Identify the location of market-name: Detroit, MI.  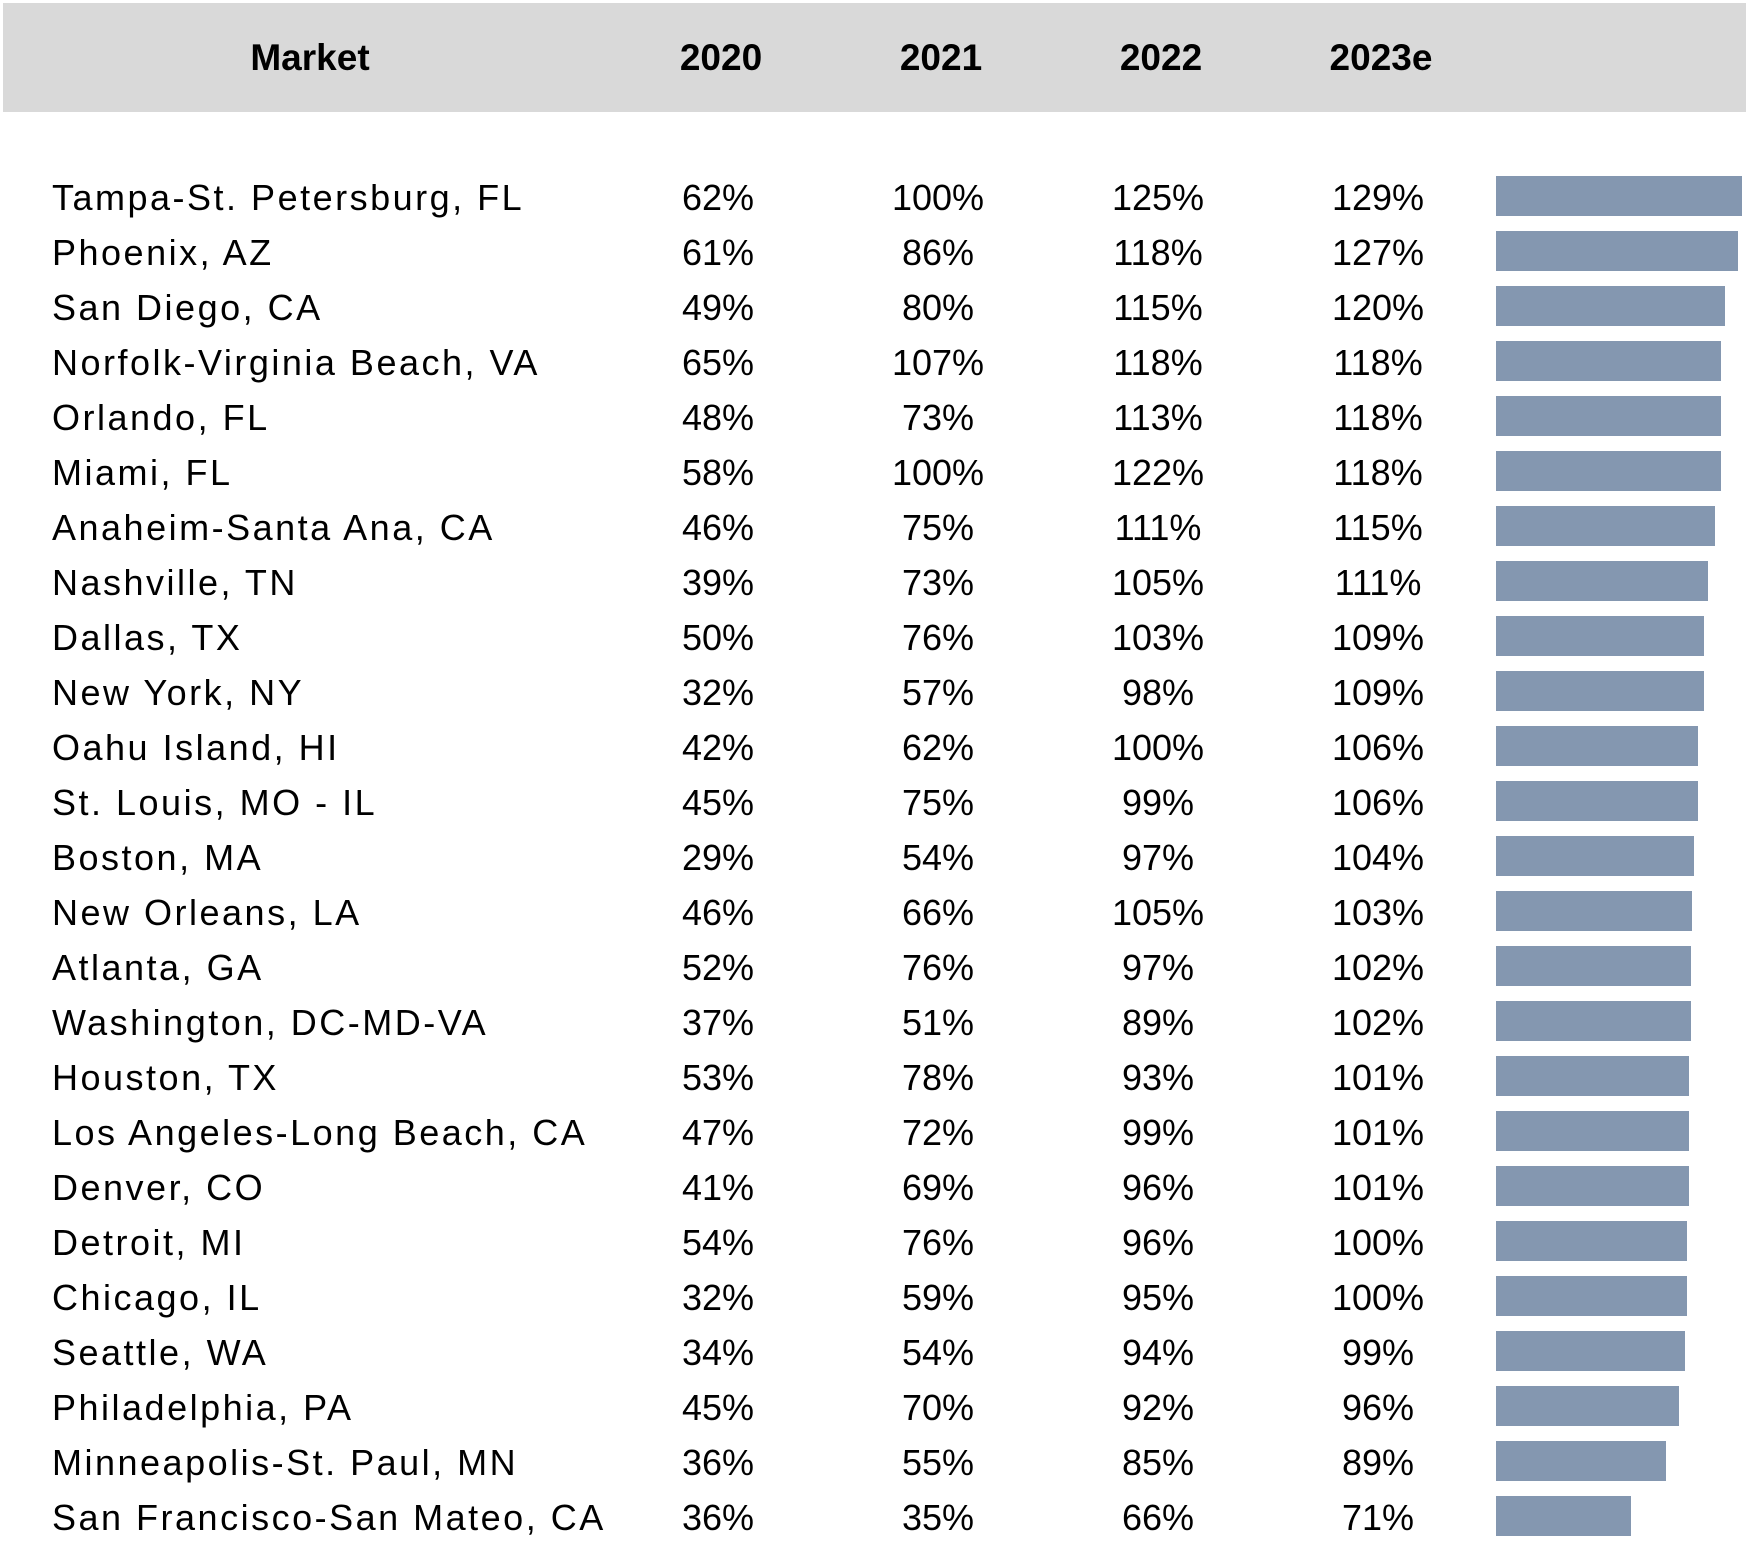
(149, 1242).